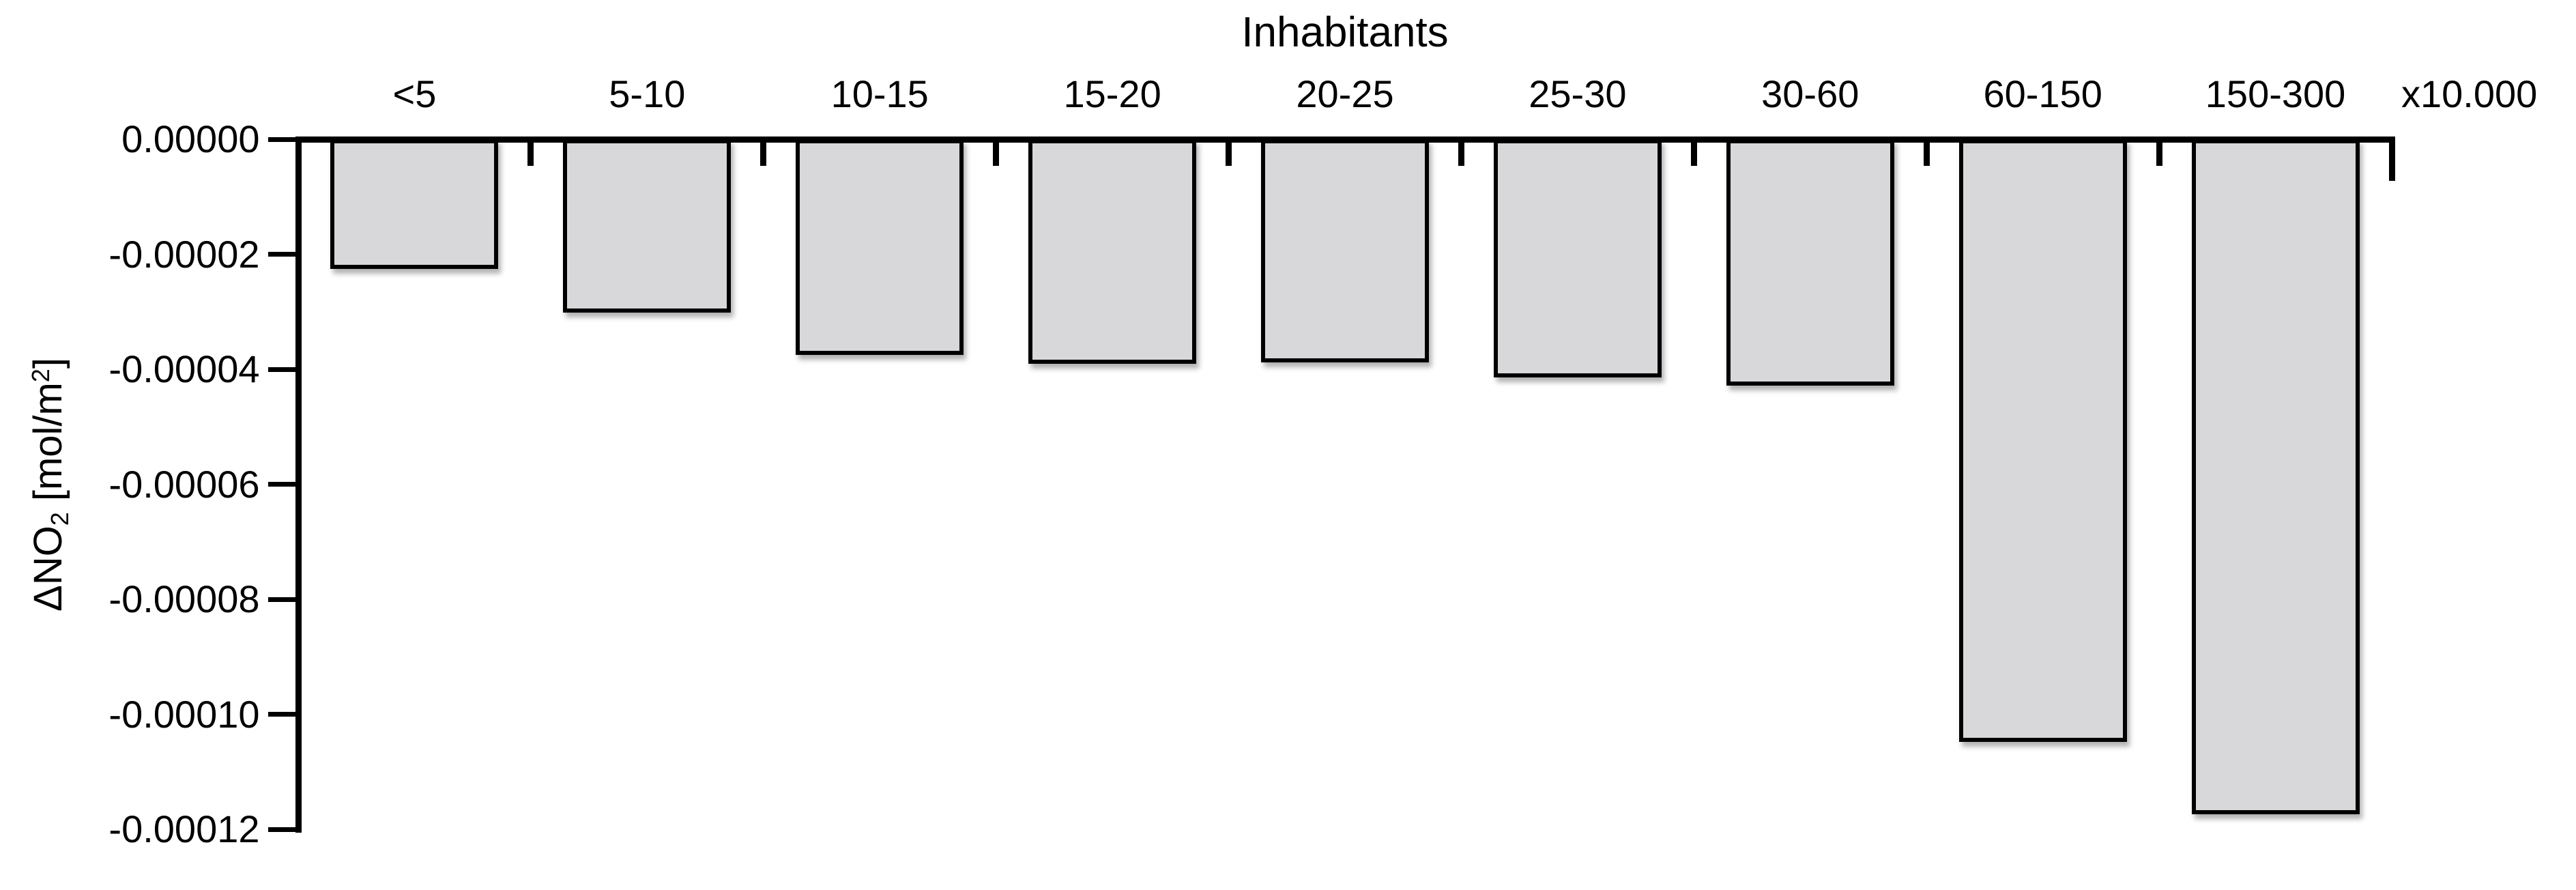  Describe the element at coordinates (298, 484) in the screenshot. I see `y-axis-line` at that location.